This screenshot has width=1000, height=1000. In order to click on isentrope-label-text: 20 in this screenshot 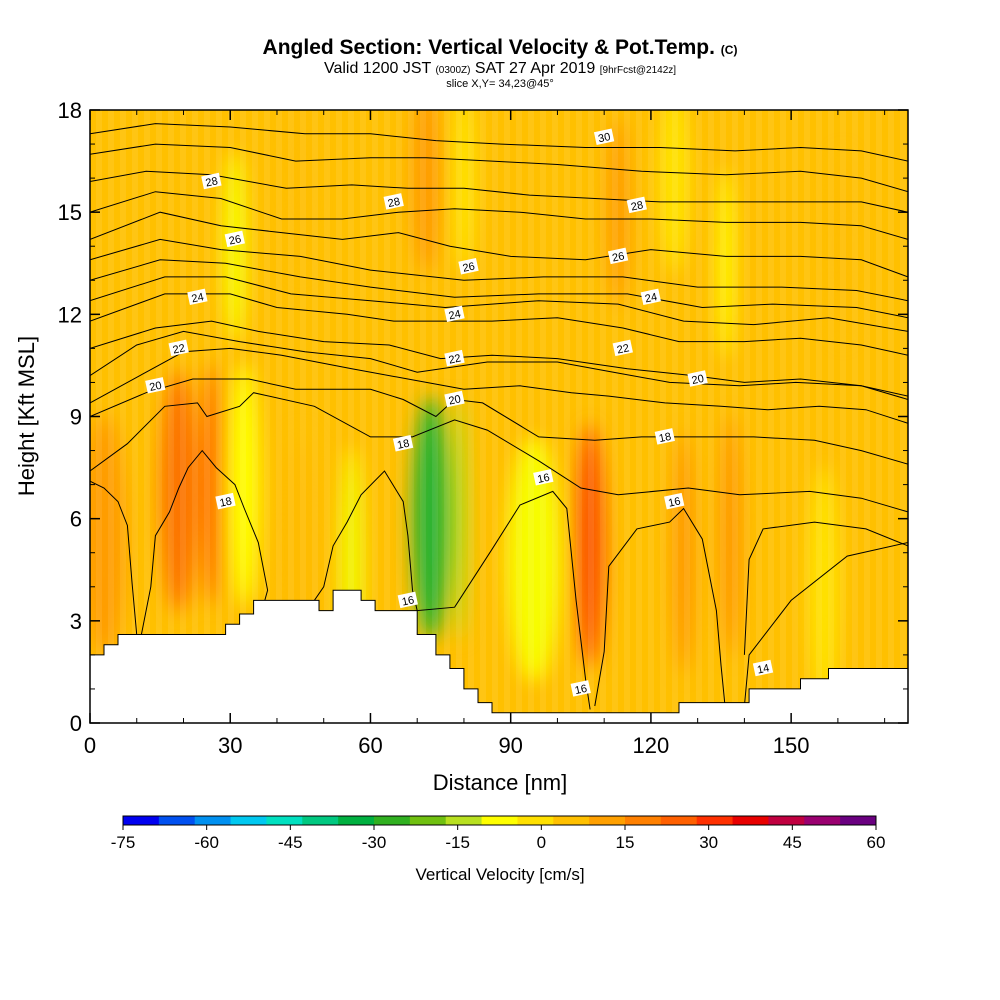, I will do `click(155, 387)`.